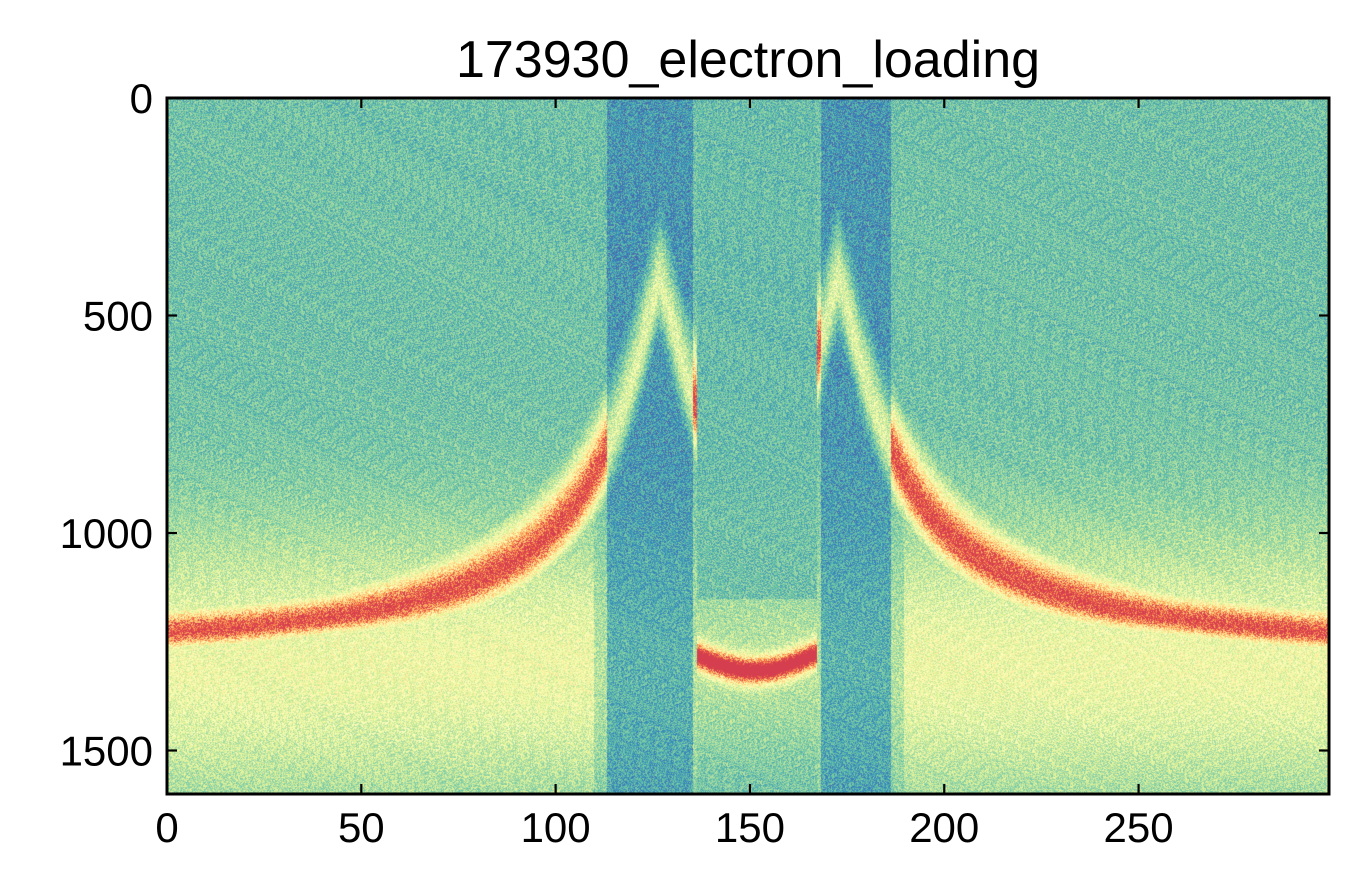 The width and height of the screenshot is (1359, 892). What do you see at coordinates (106, 533) in the screenshot?
I see `y-tick-label: 1000` at bounding box center [106, 533].